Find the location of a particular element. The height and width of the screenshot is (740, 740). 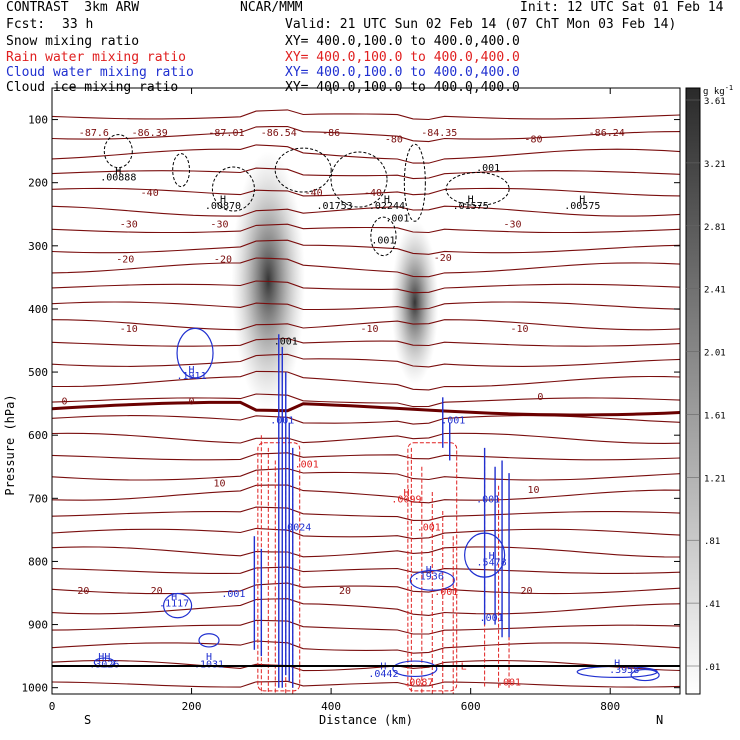

extremum-label-17: .001 is located at coordinates (282, 420).